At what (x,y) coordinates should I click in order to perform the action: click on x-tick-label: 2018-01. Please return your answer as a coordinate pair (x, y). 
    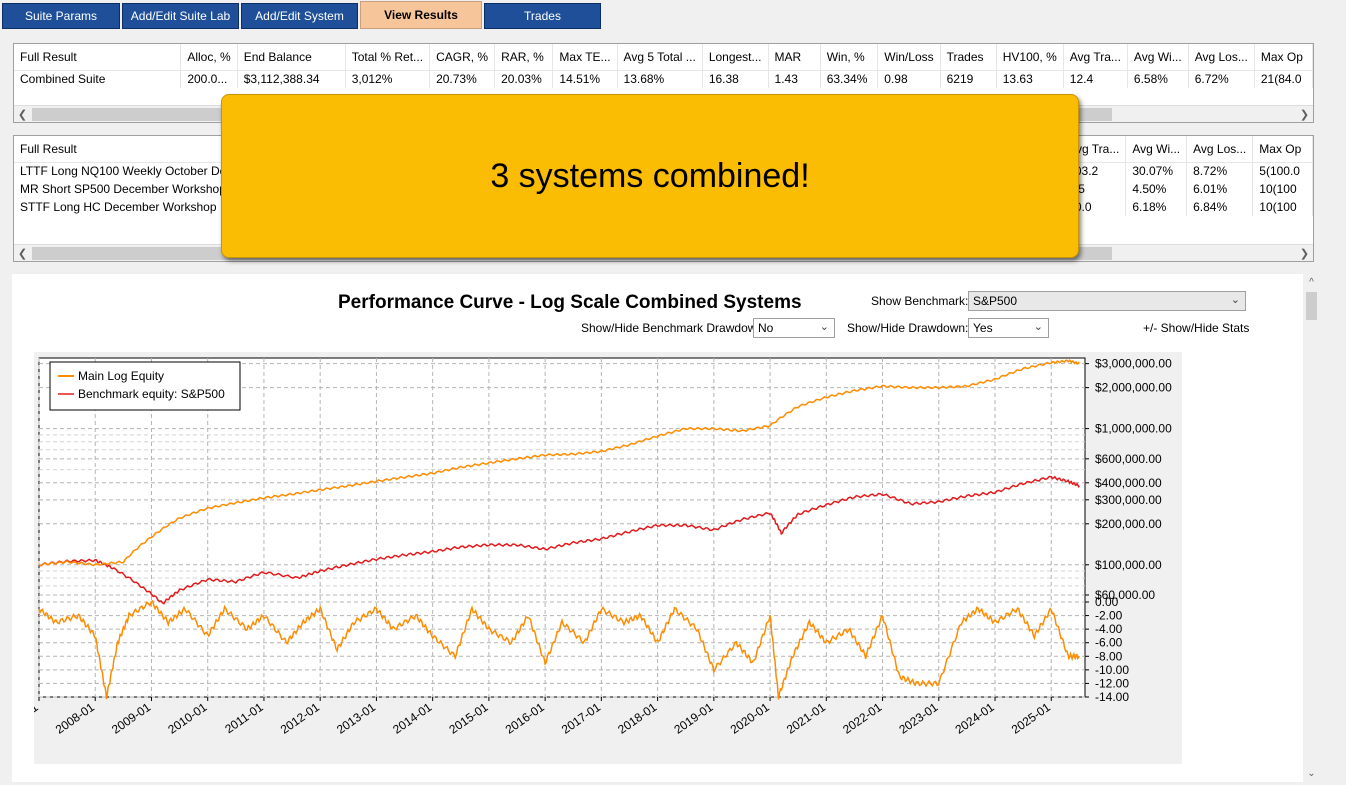
    Looking at the image, I should click on (637, 718).